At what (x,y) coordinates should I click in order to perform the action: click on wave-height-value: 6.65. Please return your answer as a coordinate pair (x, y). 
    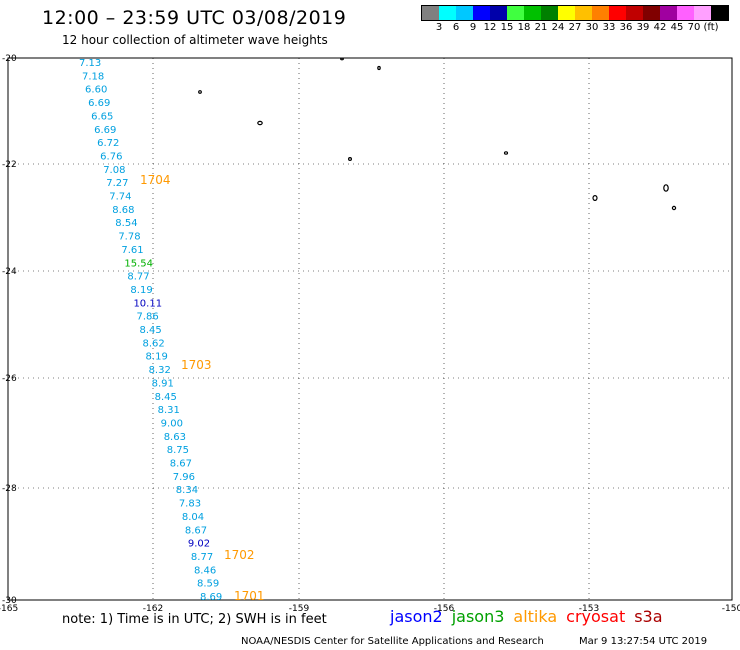
    Looking at the image, I should click on (102, 116).